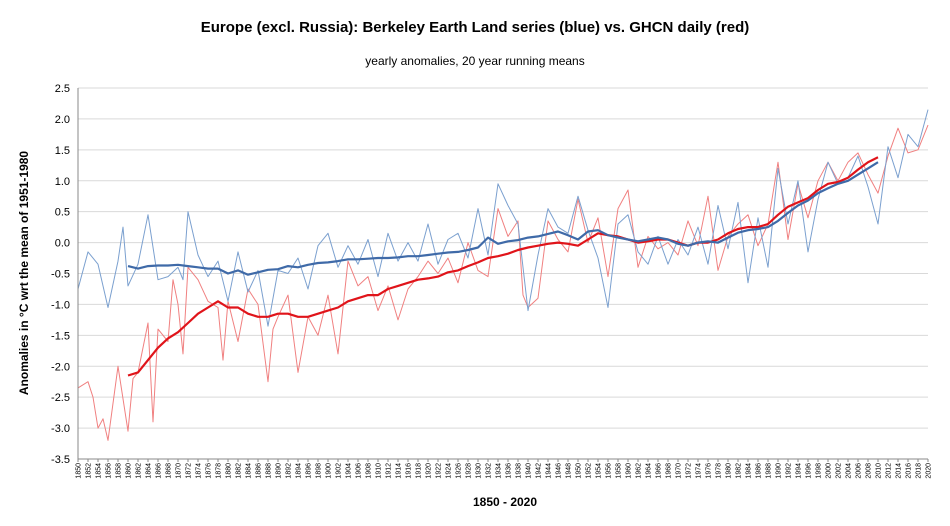 This screenshot has height=526, width=950. Describe the element at coordinates (99, 471) in the screenshot. I see `x-tick-label: 1854` at that location.